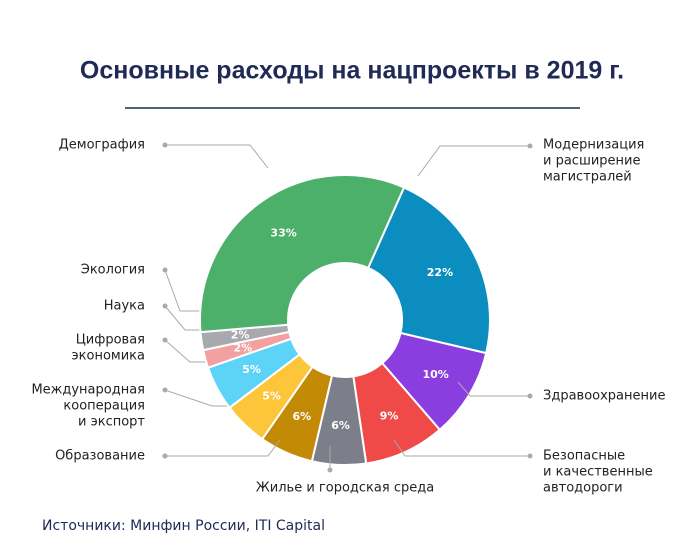  Describe the element at coordinates (440, 272) in the screenshot. I see `value-label: 22%` at that location.